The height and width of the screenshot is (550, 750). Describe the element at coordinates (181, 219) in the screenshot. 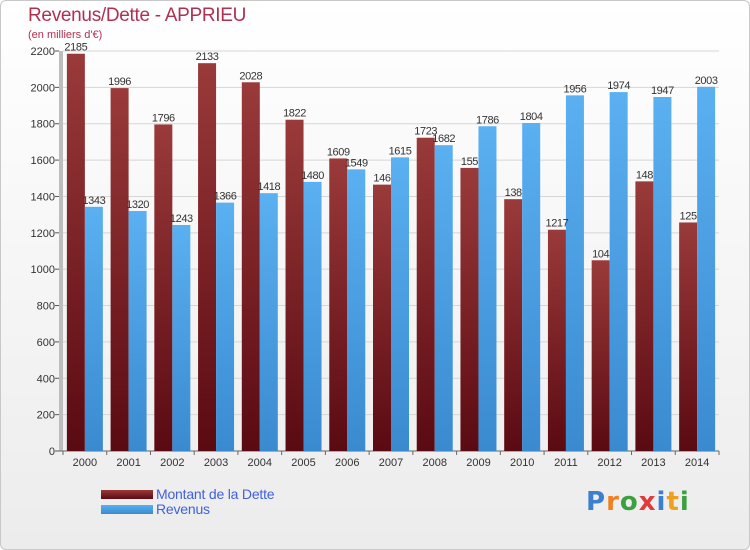

I see `data-label-revenus: 1243` at that location.